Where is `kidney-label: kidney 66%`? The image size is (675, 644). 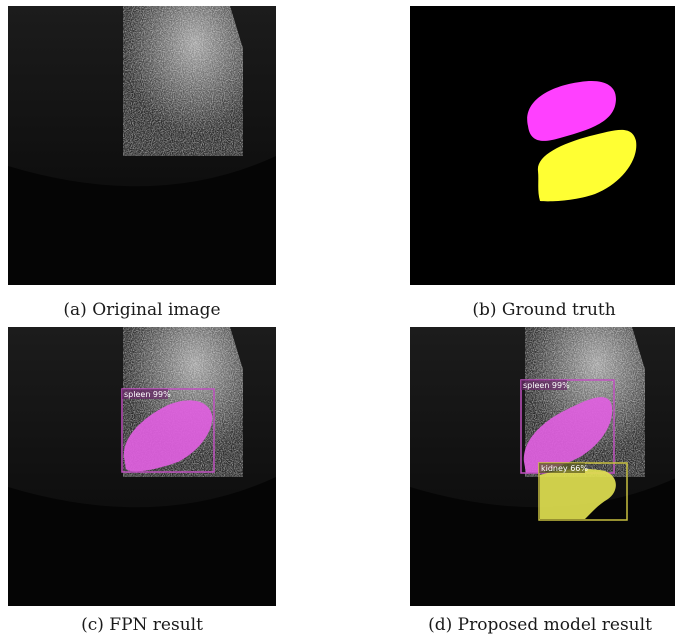 kidney-label: kidney 66% is located at coordinates (564, 468).